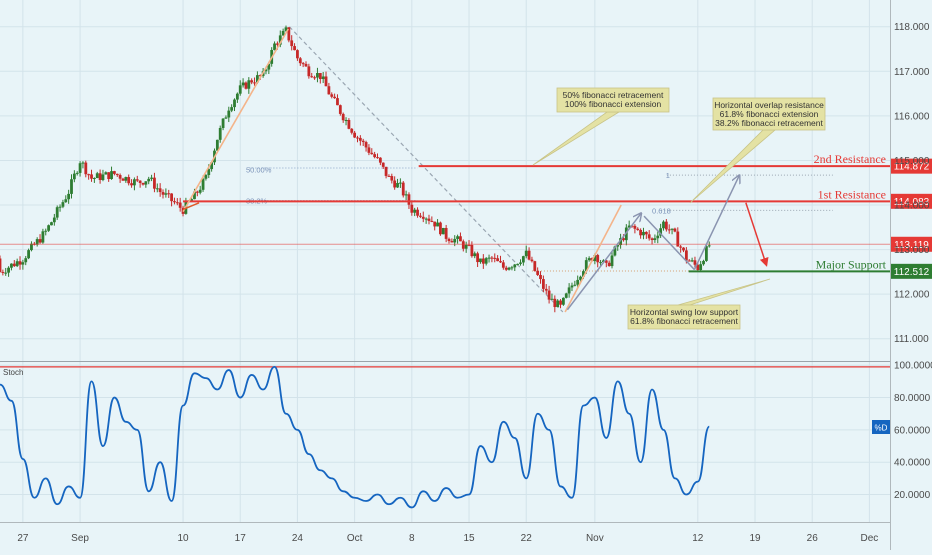 This screenshot has height=555, width=932. Describe the element at coordinates (912, 430) in the screenshot. I see `stoch-tick-label: 60.0000` at that location.